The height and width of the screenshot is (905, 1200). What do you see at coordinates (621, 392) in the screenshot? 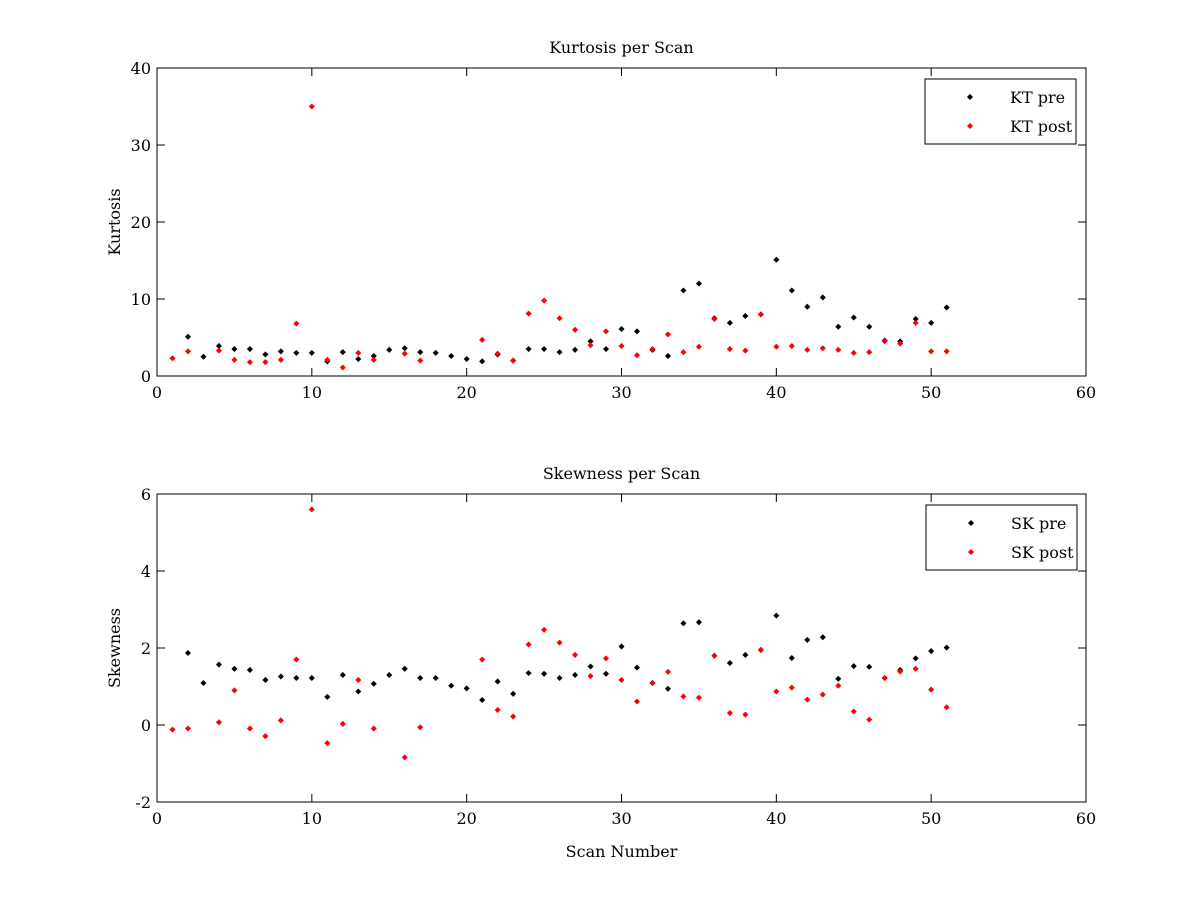
I see `x-tick-label: 30` at bounding box center [621, 392].